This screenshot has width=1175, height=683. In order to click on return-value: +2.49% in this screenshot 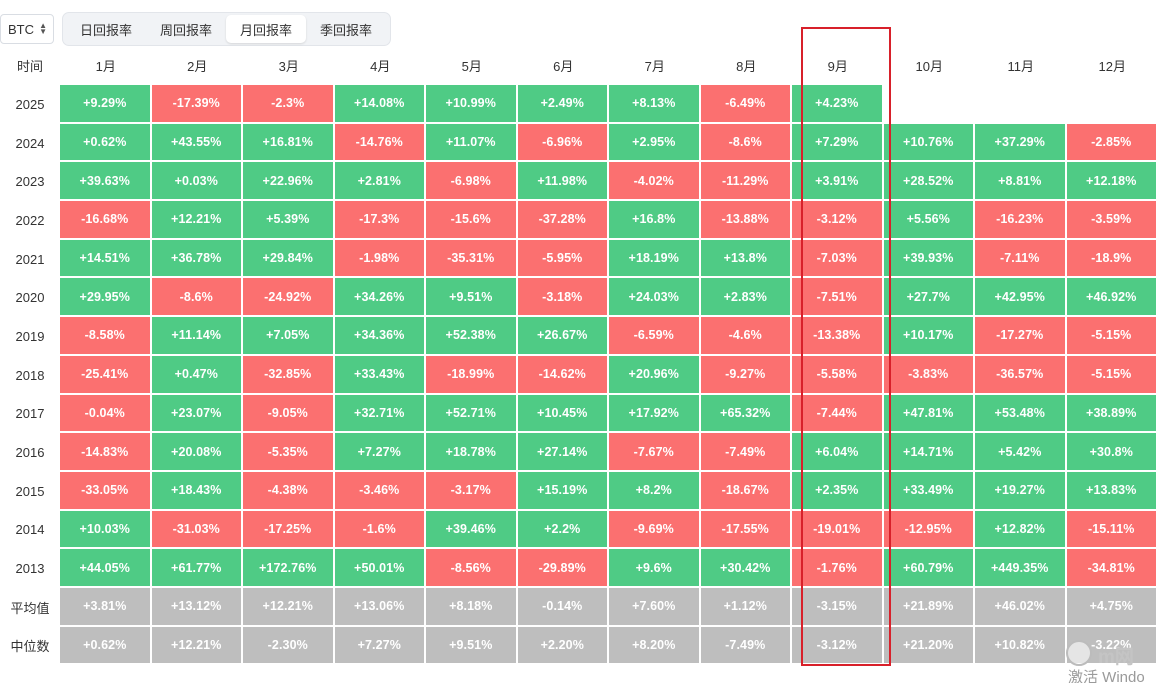, I will do `click(562, 103)`.